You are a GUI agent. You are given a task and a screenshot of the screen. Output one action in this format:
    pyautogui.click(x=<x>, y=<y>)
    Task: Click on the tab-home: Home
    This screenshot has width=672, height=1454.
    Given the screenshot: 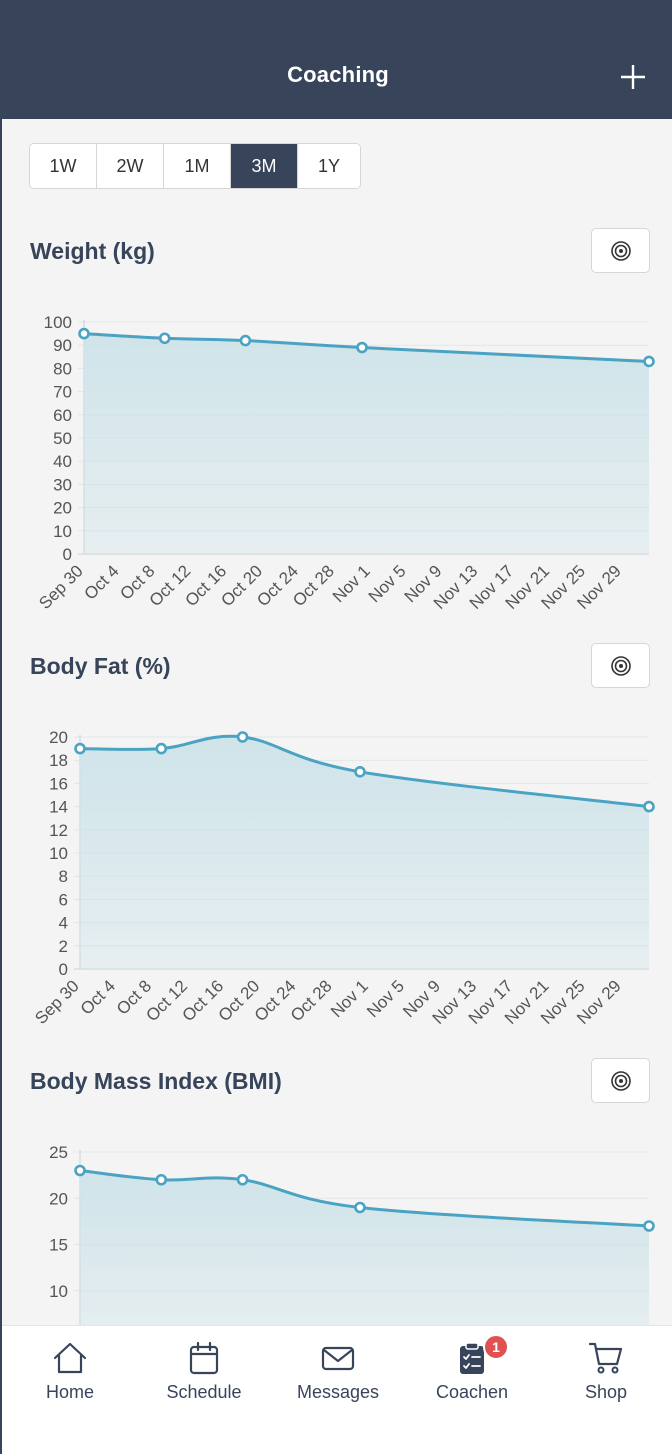 What is the action you would take?
    pyautogui.click(x=70, y=1371)
    